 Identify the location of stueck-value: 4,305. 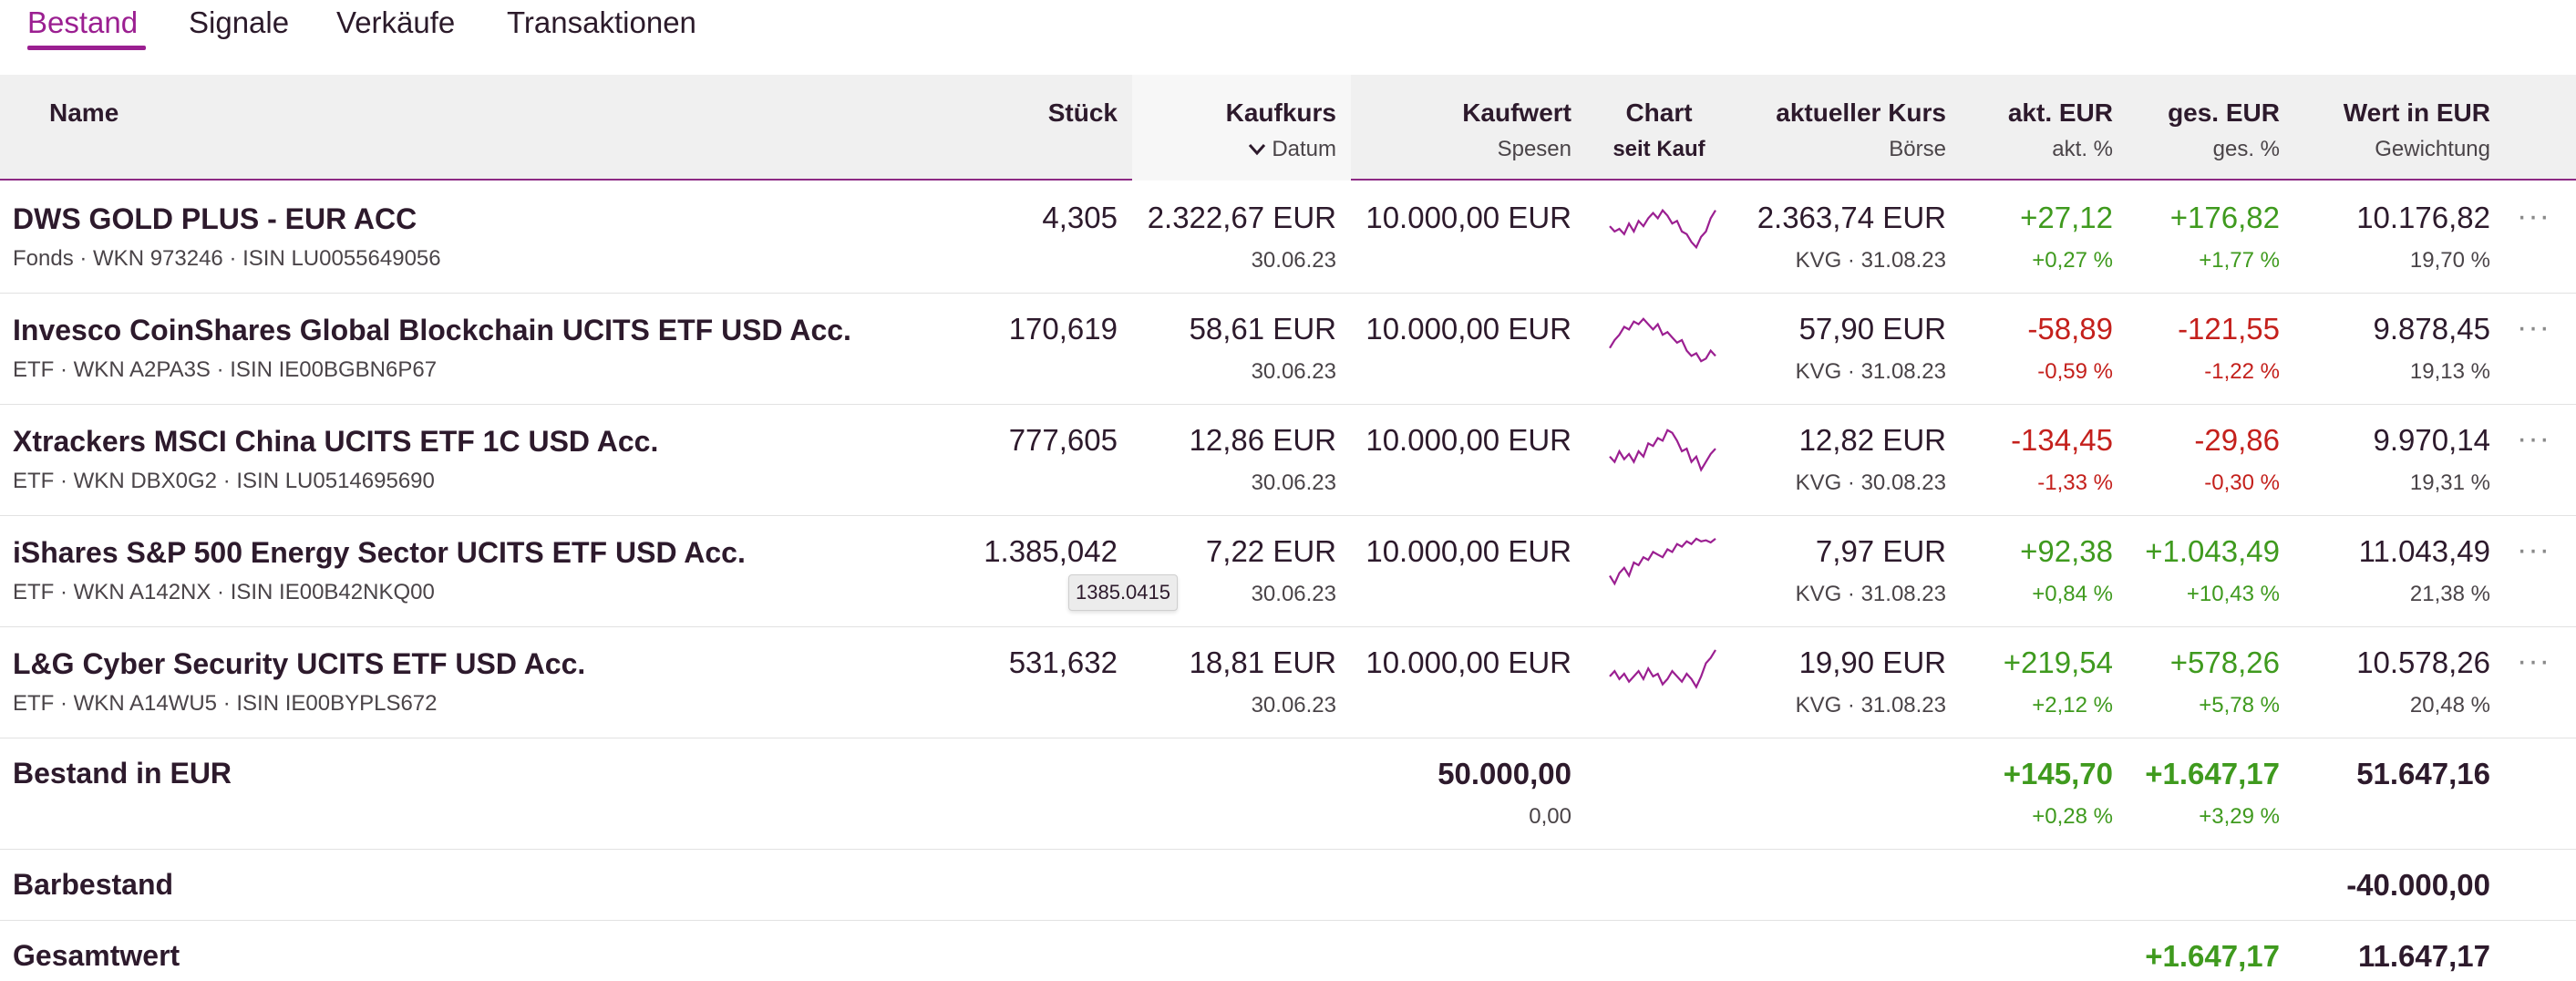
(1080, 218).